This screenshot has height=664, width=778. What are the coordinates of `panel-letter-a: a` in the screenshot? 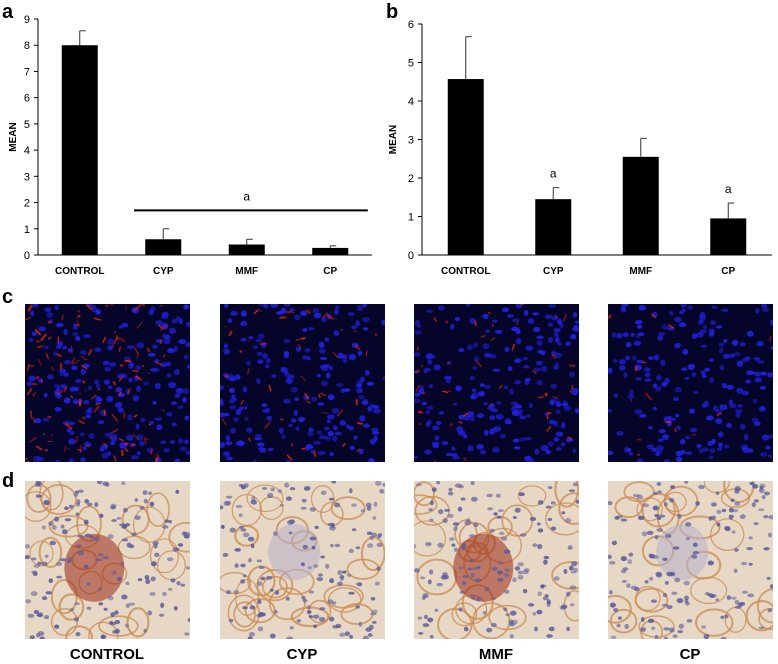 It's located at (8, 12).